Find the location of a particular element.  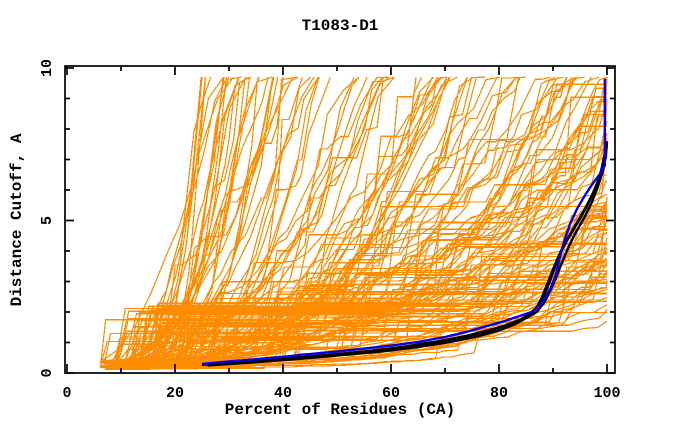

tick-label: 100 is located at coordinates (606, 393).